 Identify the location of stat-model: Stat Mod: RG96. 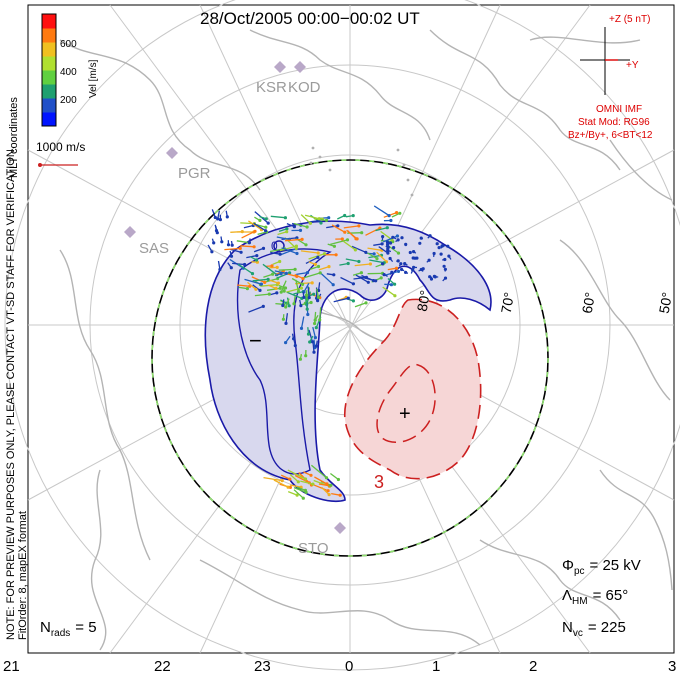
(614, 122).